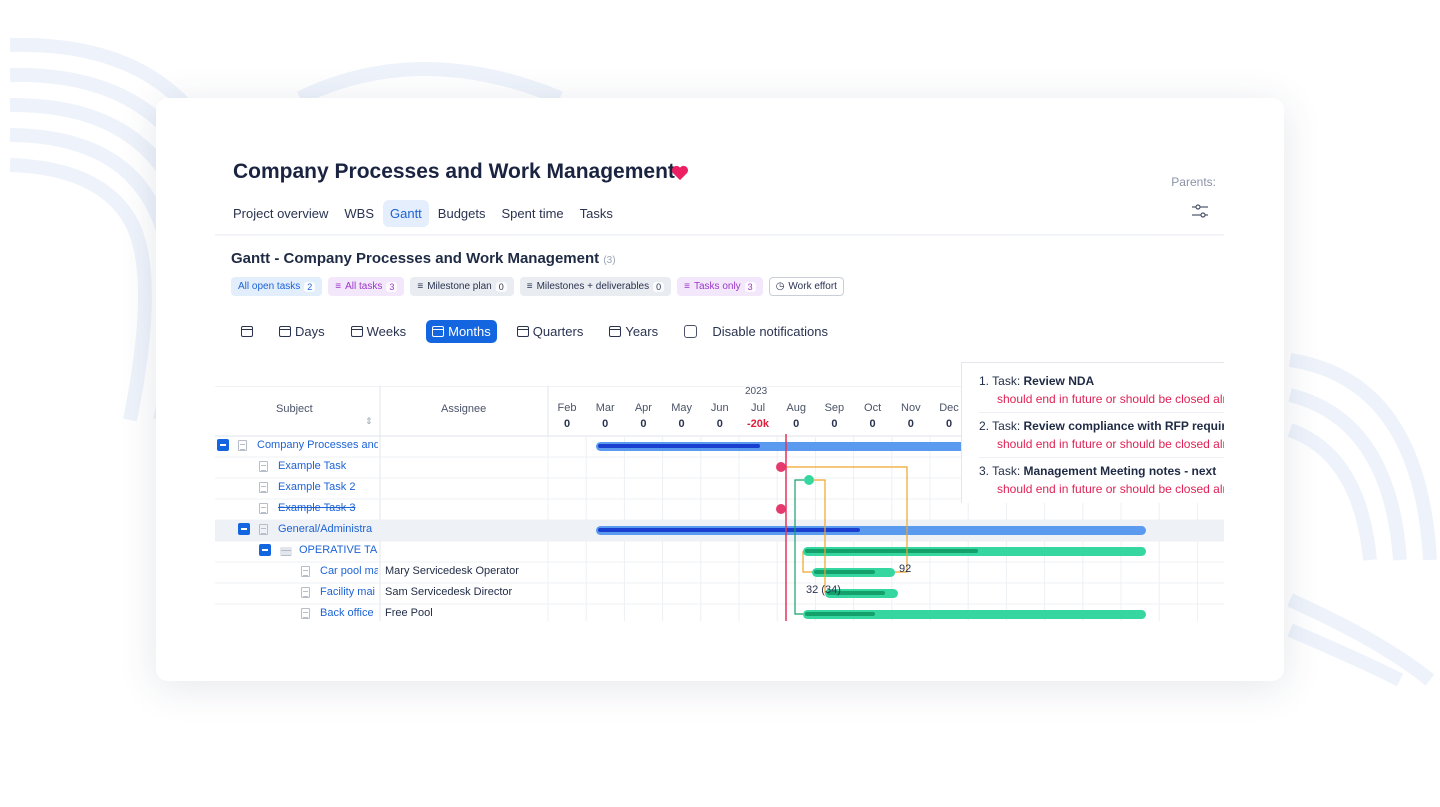 The height and width of the screenshot is (807, 1440). I want to click on filter-count: 3, so click(392, 286).